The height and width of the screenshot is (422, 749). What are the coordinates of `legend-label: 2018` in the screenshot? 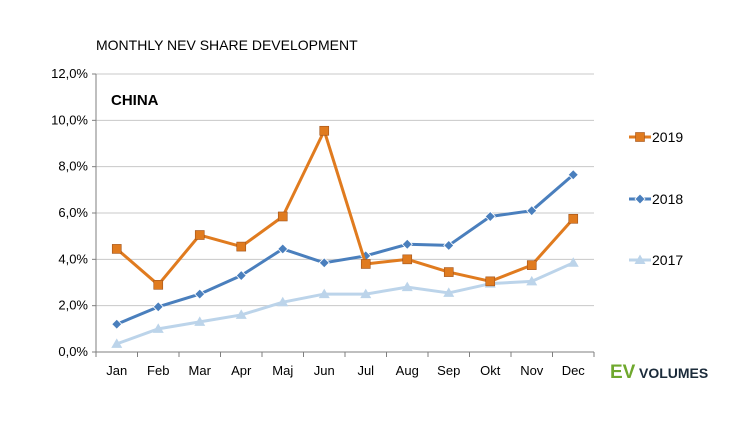 It's located at (667, 199).